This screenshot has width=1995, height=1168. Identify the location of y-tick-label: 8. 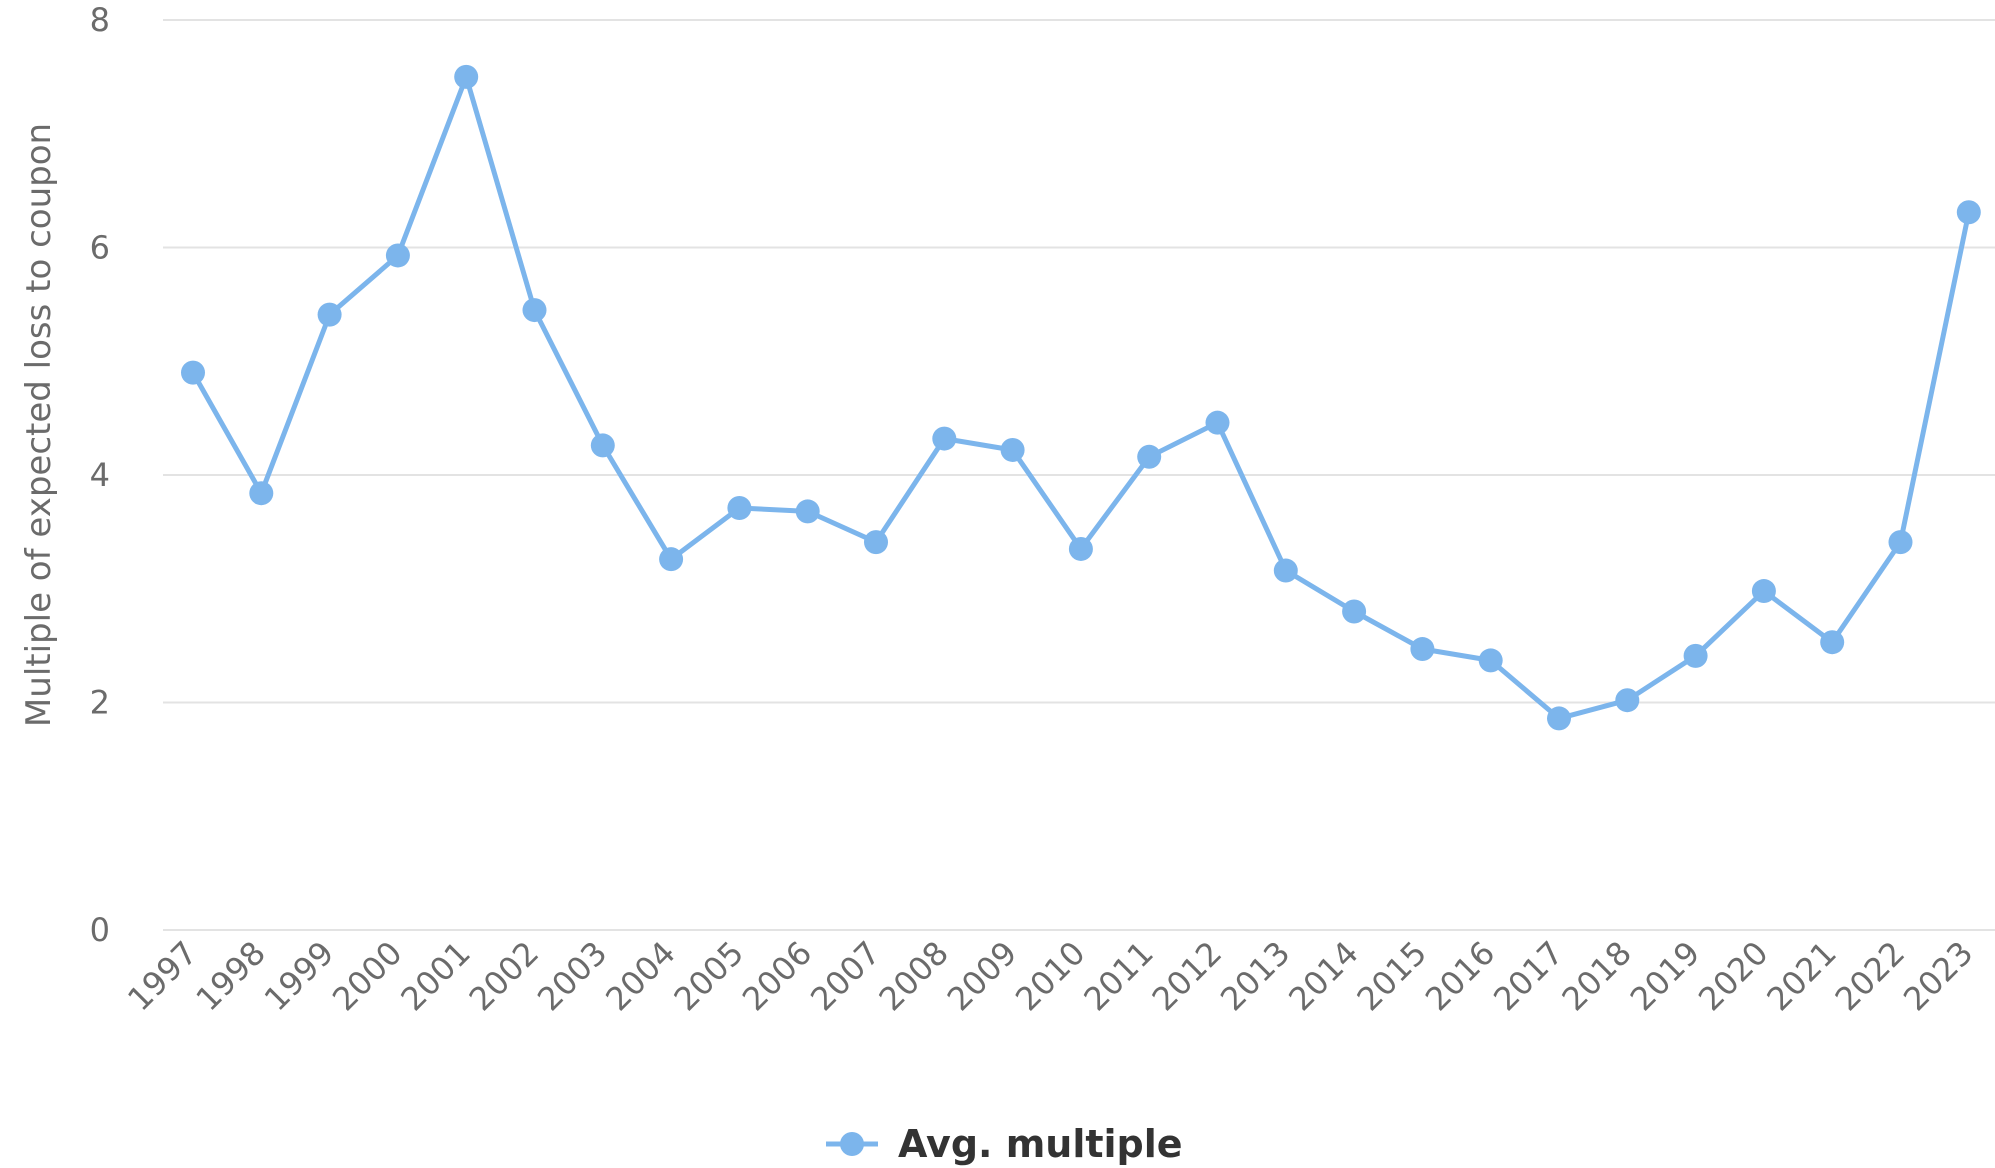
(100, 20).